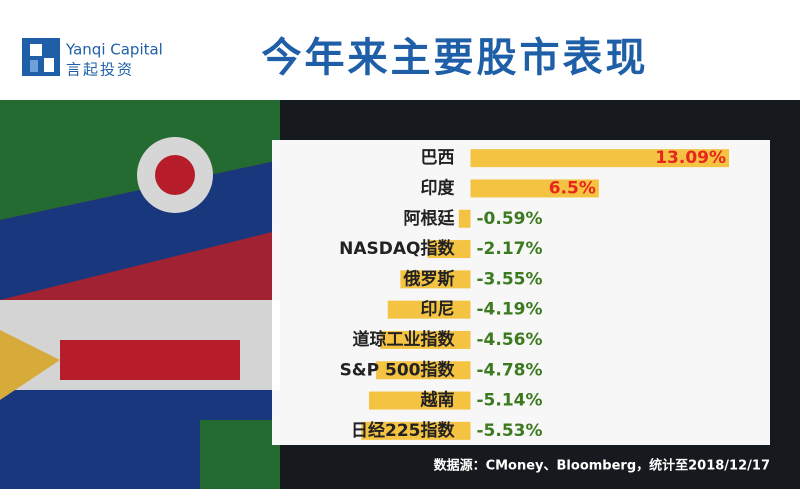 The height and width of the screenshot is (493, 800). Describe the element at coordinates (510, 310) in the screenshot. I see `value-label: -4.19%` at that location.